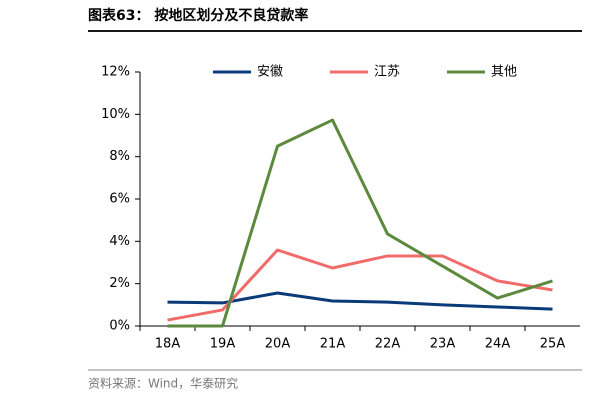 The width and height of the screenshot is (616, 403). I want to click on y-tick-label: 4%, so click(119, 241).